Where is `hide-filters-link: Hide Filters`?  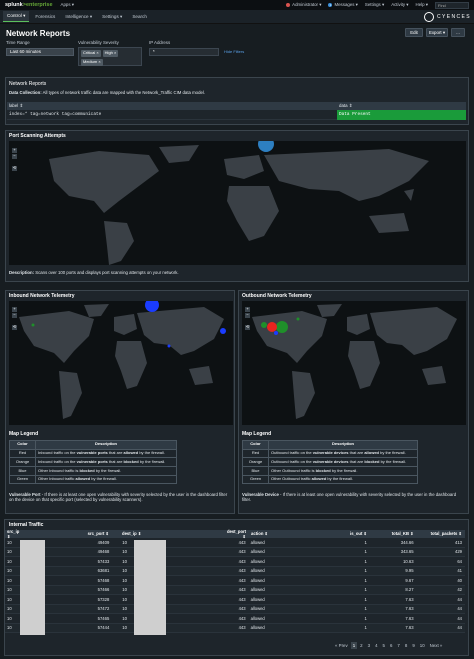 hide-filters-link: Hide Filters is located at coordinates (234, 51).